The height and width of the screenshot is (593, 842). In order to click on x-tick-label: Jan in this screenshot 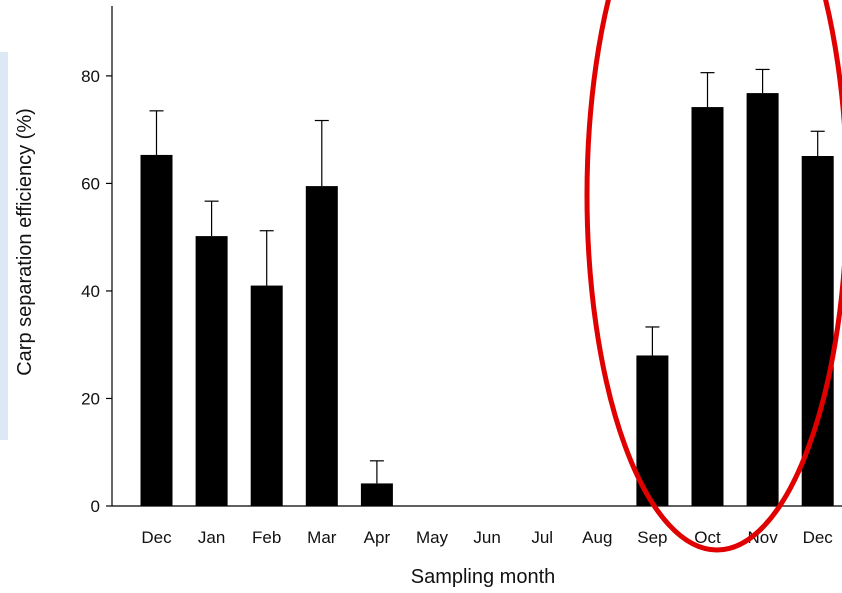, I will do `click(211, 537)`.